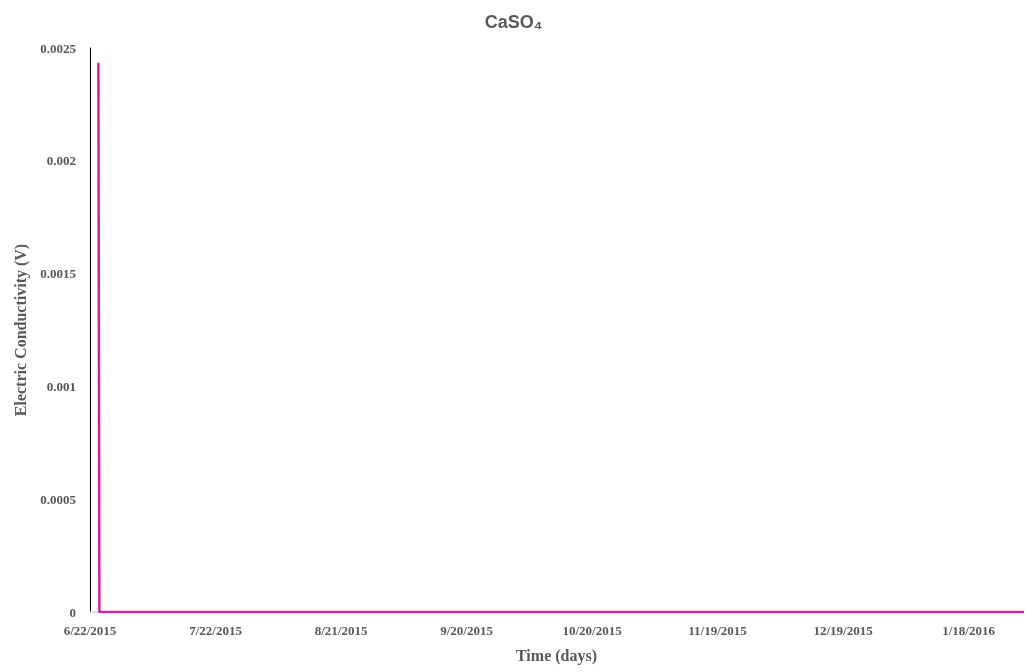 This screenshot has width=1027, height=672. What do you see at coordinates (58, 48) in the screenshot?
I see `y-tick-label: 0.0025` at bounding box center [58, 48].